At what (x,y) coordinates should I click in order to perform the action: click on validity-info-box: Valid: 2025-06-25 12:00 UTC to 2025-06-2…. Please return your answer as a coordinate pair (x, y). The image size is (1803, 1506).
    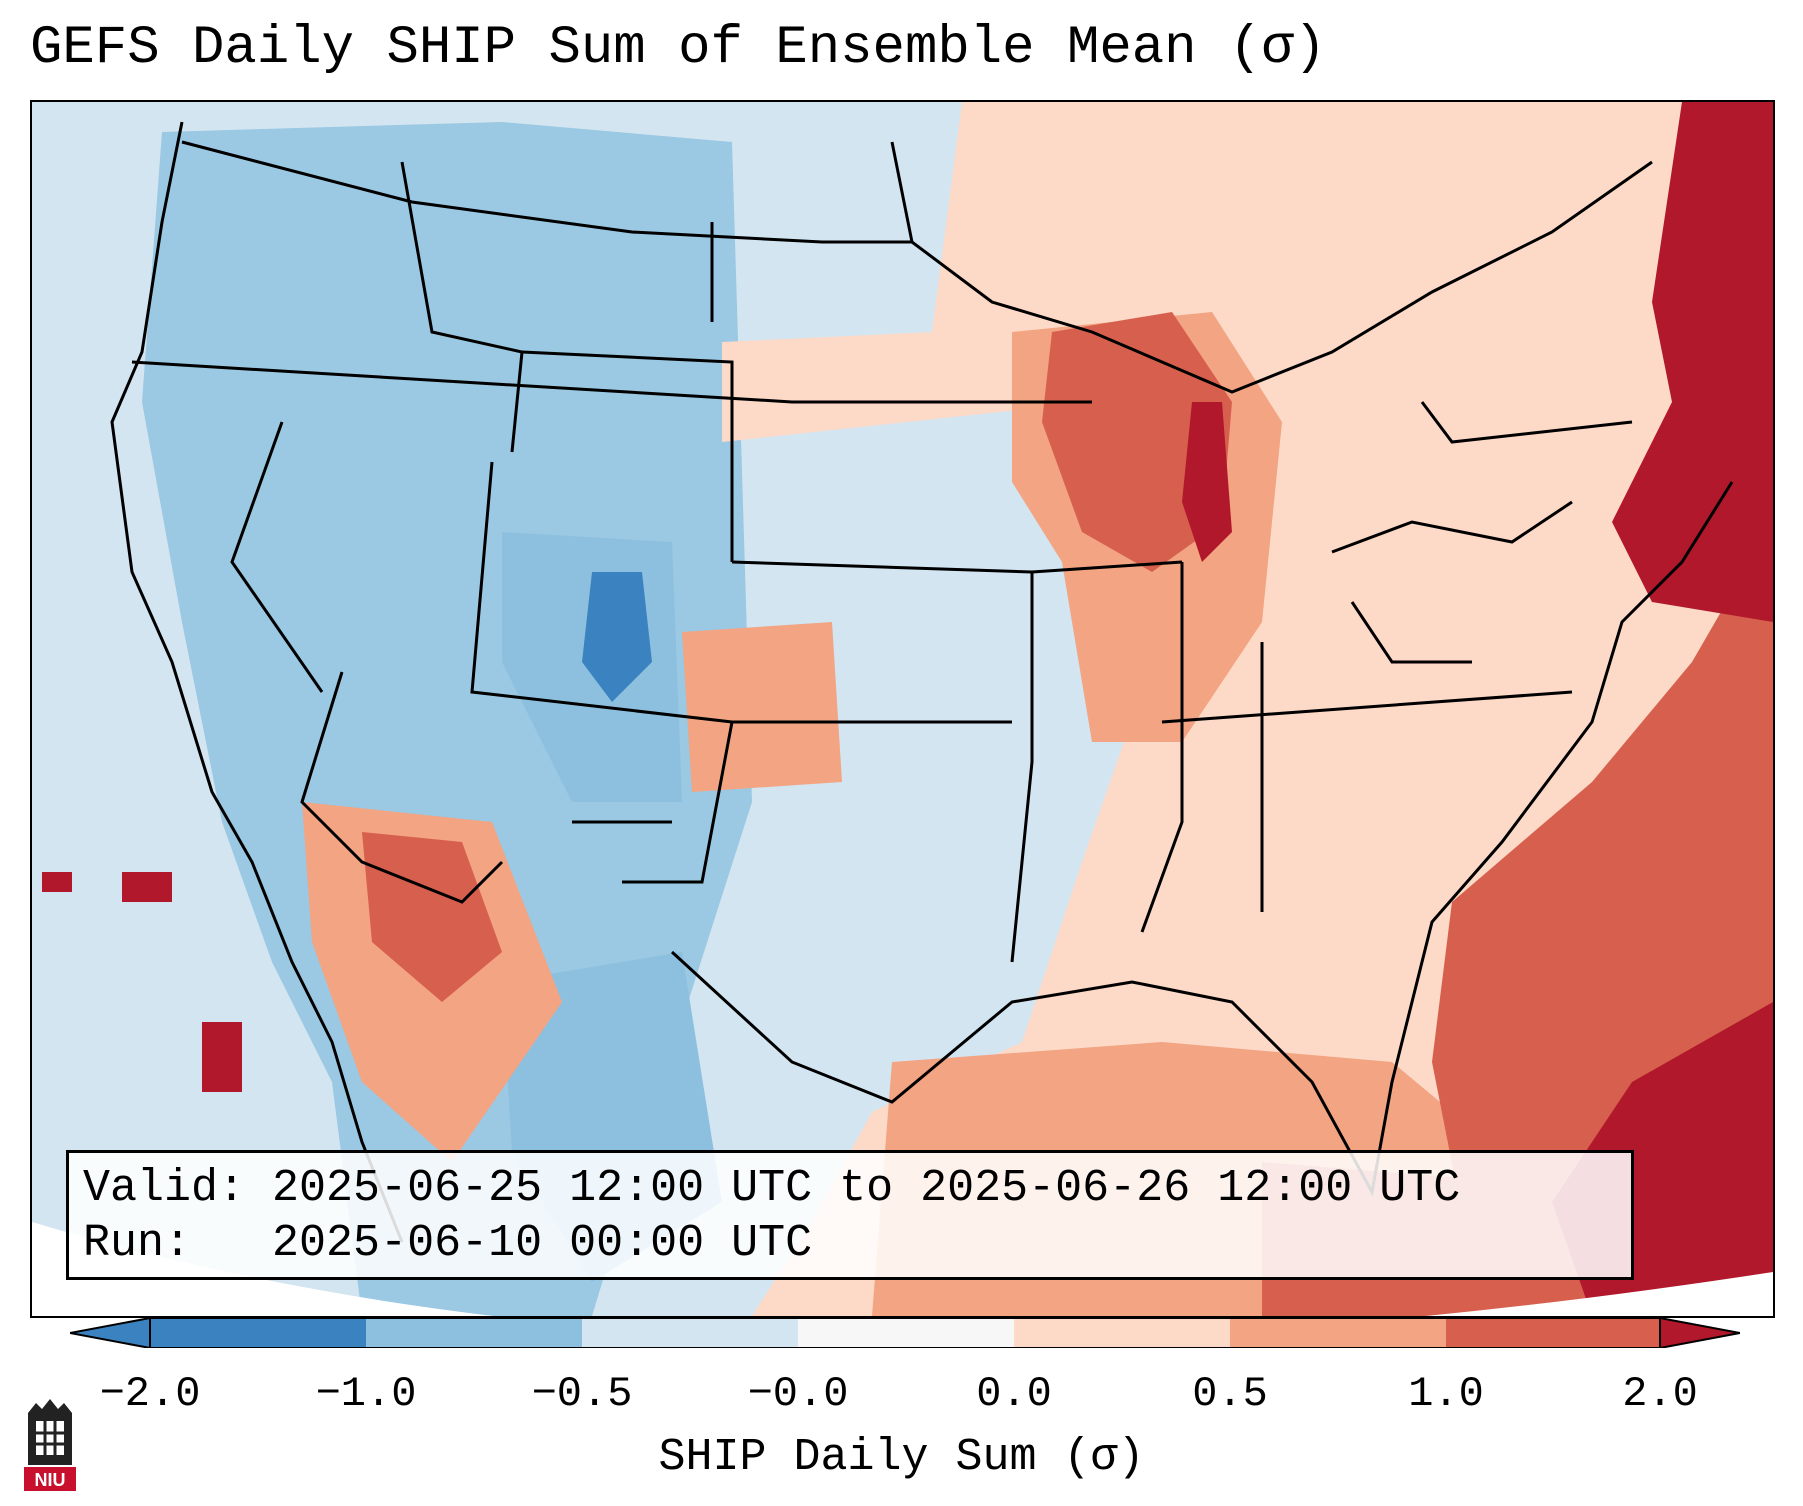
    Looking at the image, I should click on (850, 1215).